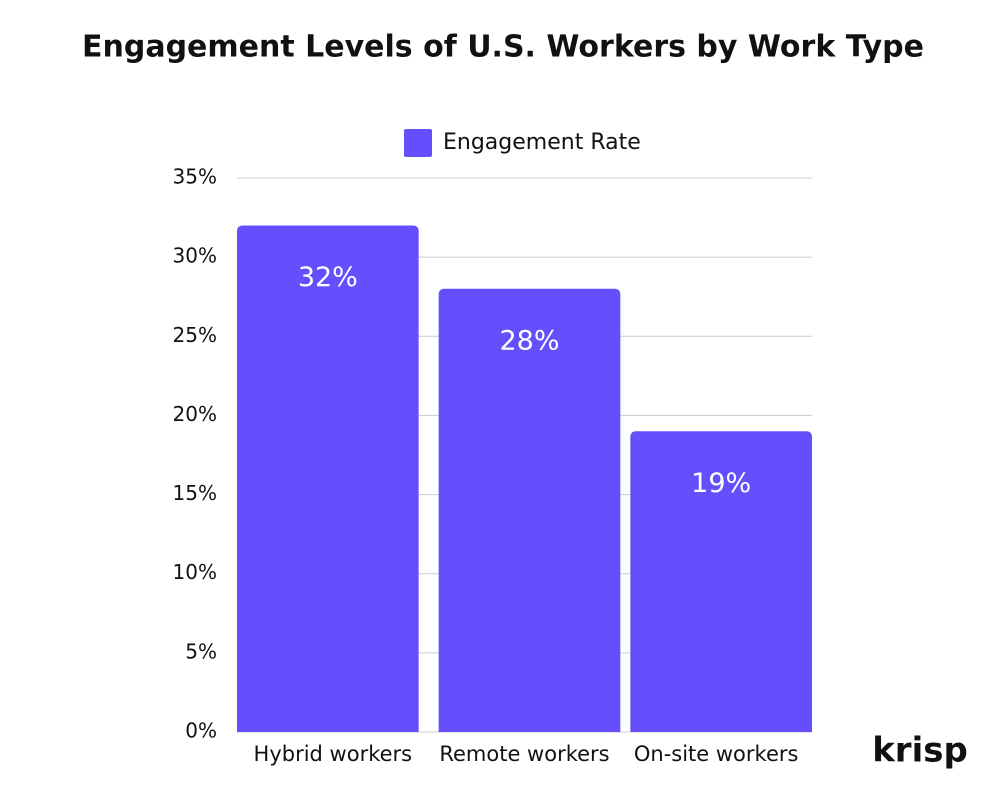 The height and width of the screenshot is (800, 1000). Describe the element at coordinates (716, 754) in the screenshot. I see `x-tick-label: On-site workers` at that location.